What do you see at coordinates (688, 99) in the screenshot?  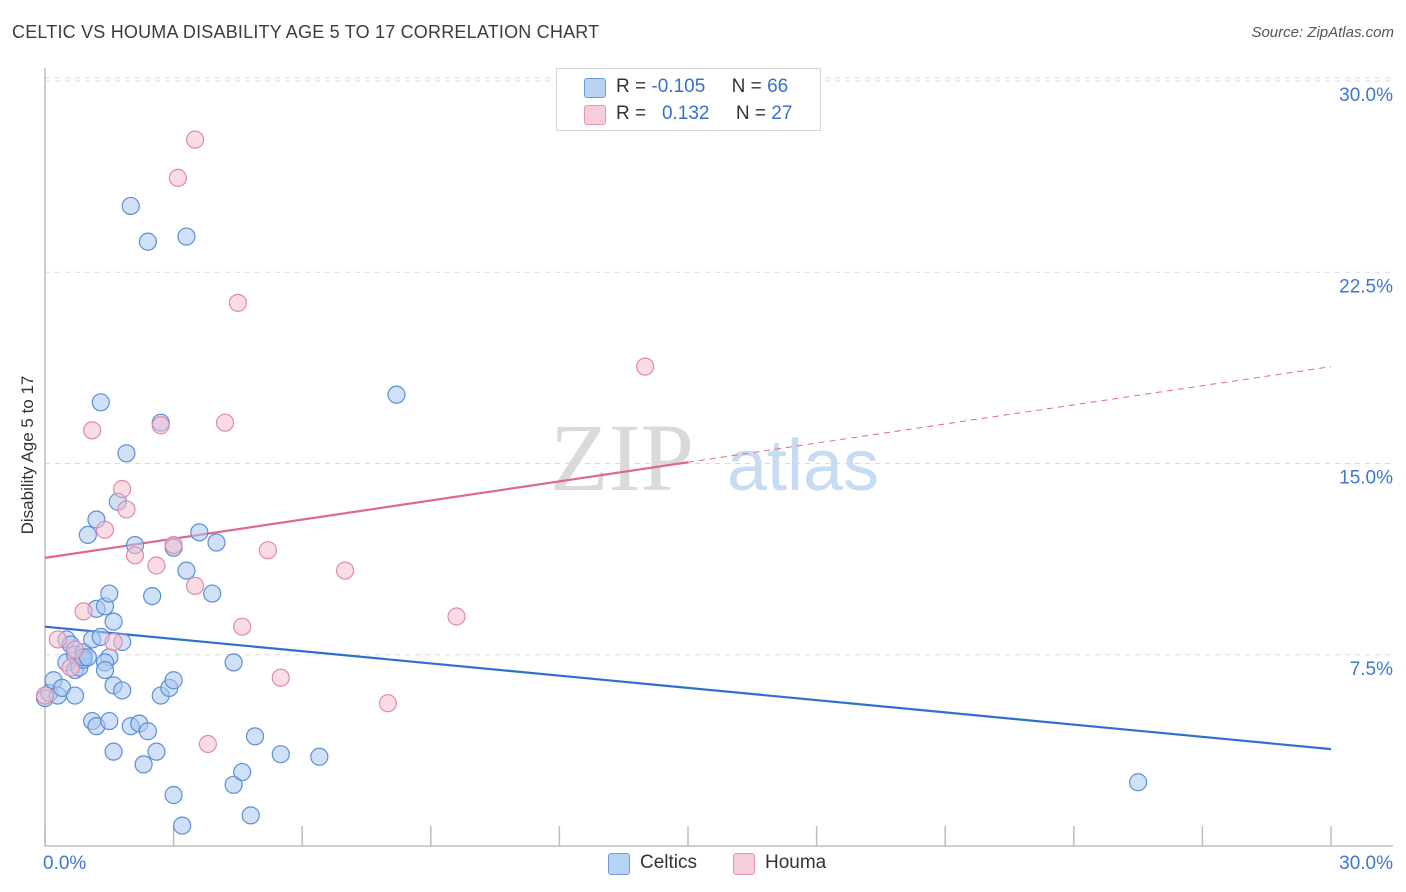 I see `stats-legend: R = -0.105 N = 66 R = 0.132 N = 27` at bounding box center [688, 99].